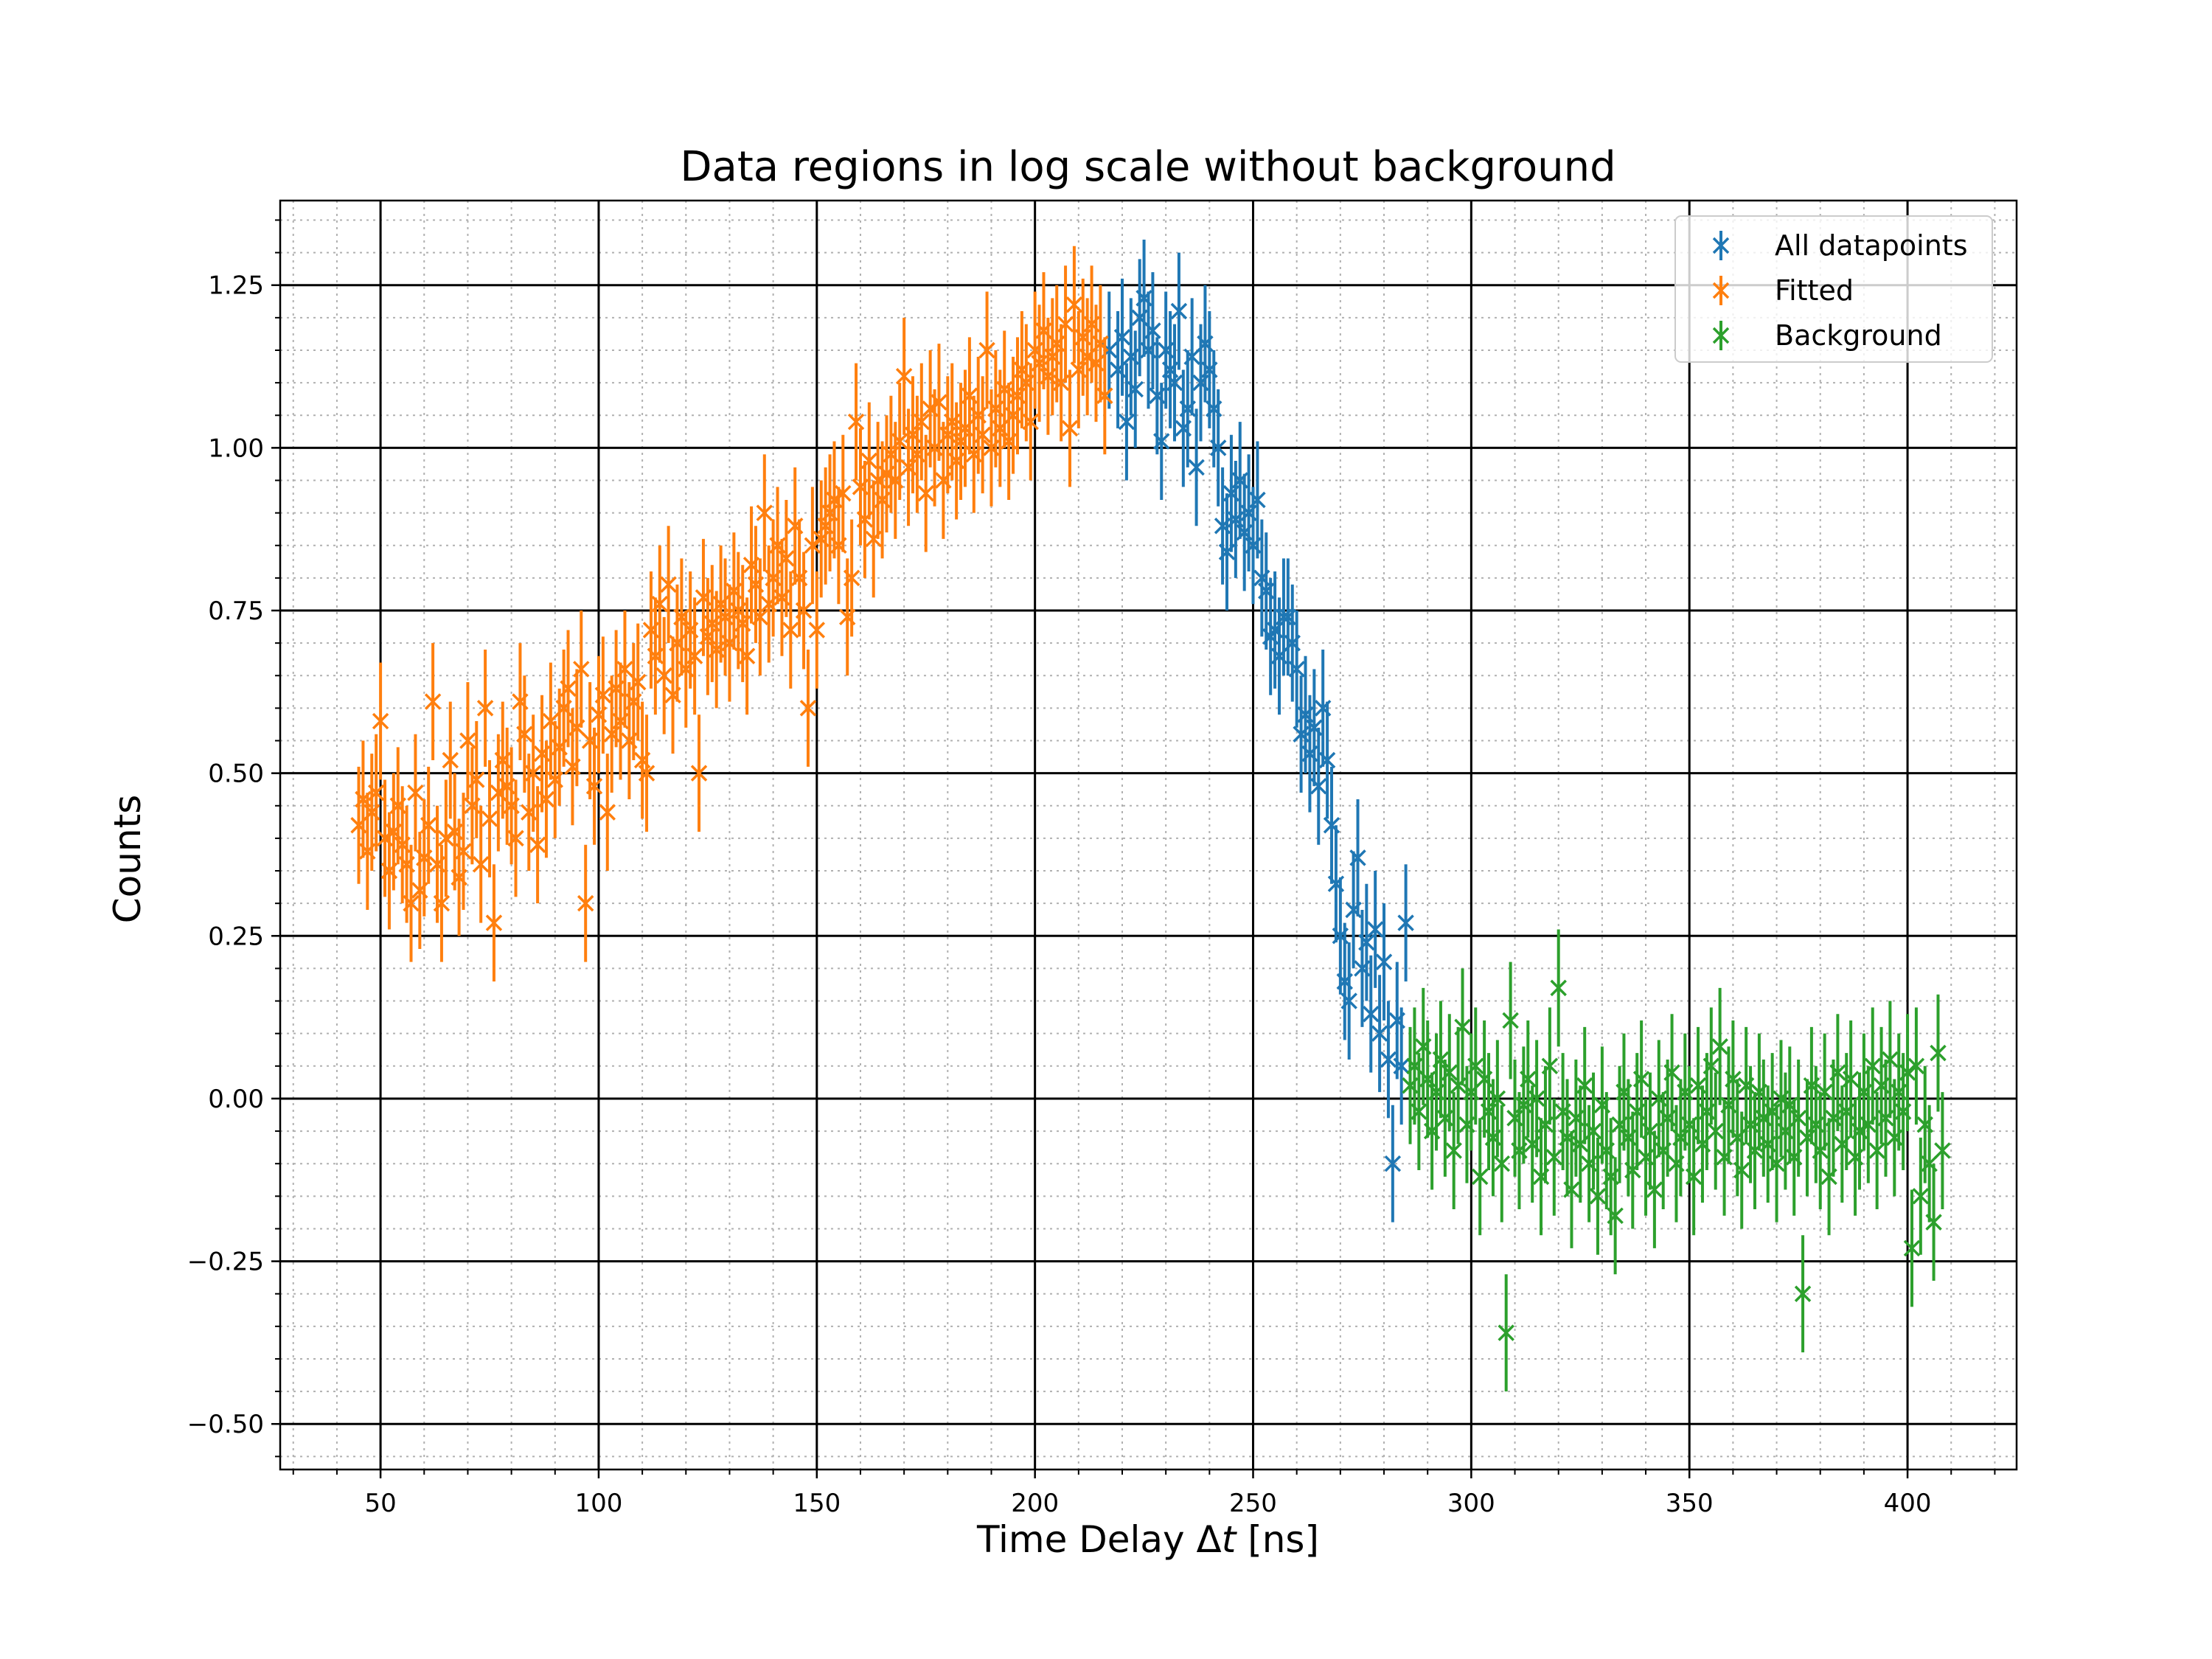 This screenshot has height=1659, width=2212. I want to click on y-tick-label: 0.75, so click(236, 611).